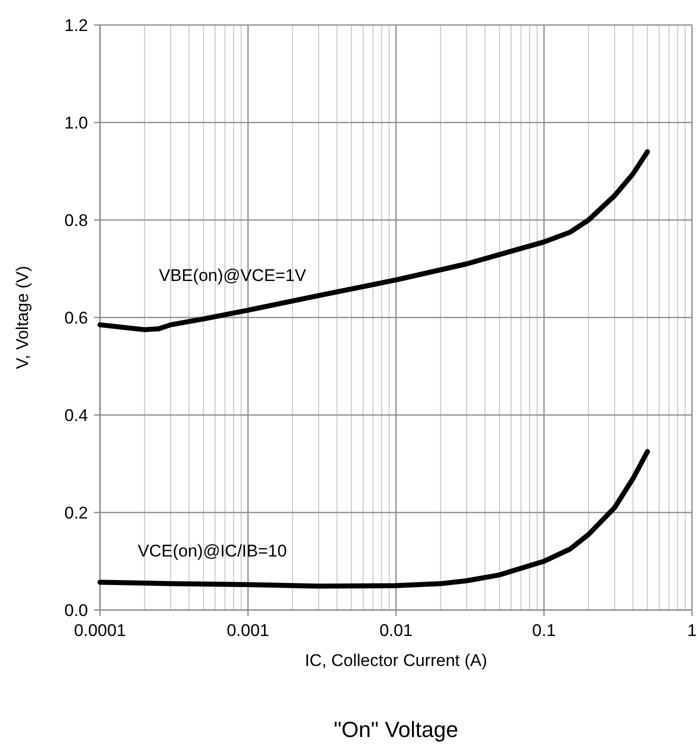 The image size is (697, 753). I want to click on y-tick-label: 0.4, so click(76, 415).